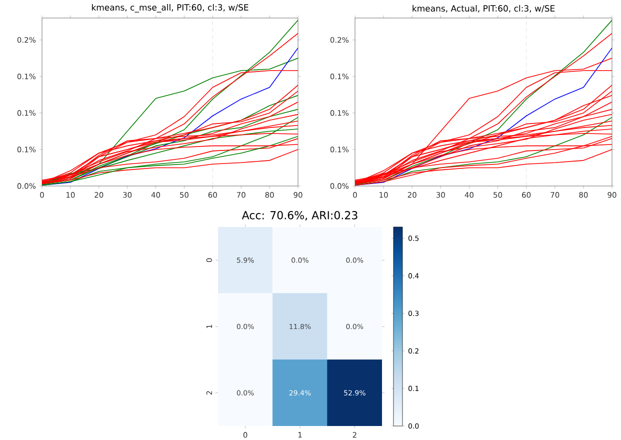 The height and width of the screenshot is (440, 621). I want to click on chart-title: kmeans, c_mse_all, PIT:60, cl:3, w/SE, so click(170, 8).